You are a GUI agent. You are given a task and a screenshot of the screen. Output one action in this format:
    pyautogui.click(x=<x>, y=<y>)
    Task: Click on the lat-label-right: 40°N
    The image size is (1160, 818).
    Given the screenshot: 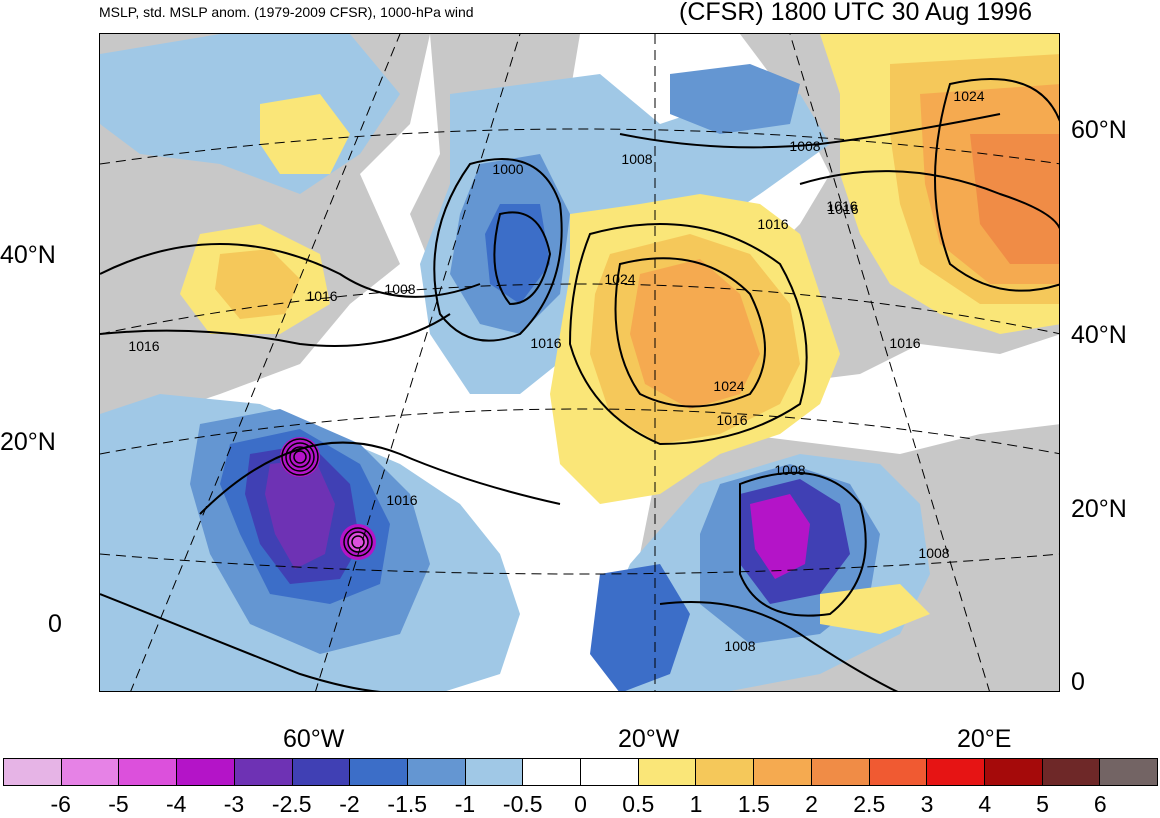 What is the action you would take?
    pyautogui.click(x=1099, y=335)
    